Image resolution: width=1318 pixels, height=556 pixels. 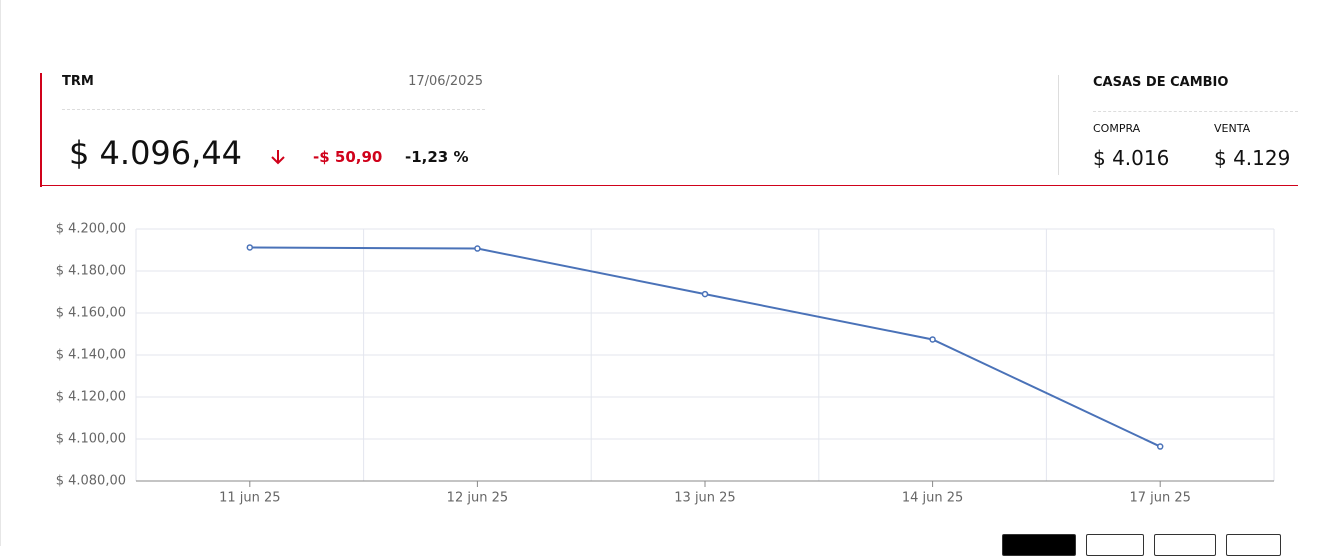 I want to click on x-tick-label: 17 jun 25, so click(x=1159, y=498).